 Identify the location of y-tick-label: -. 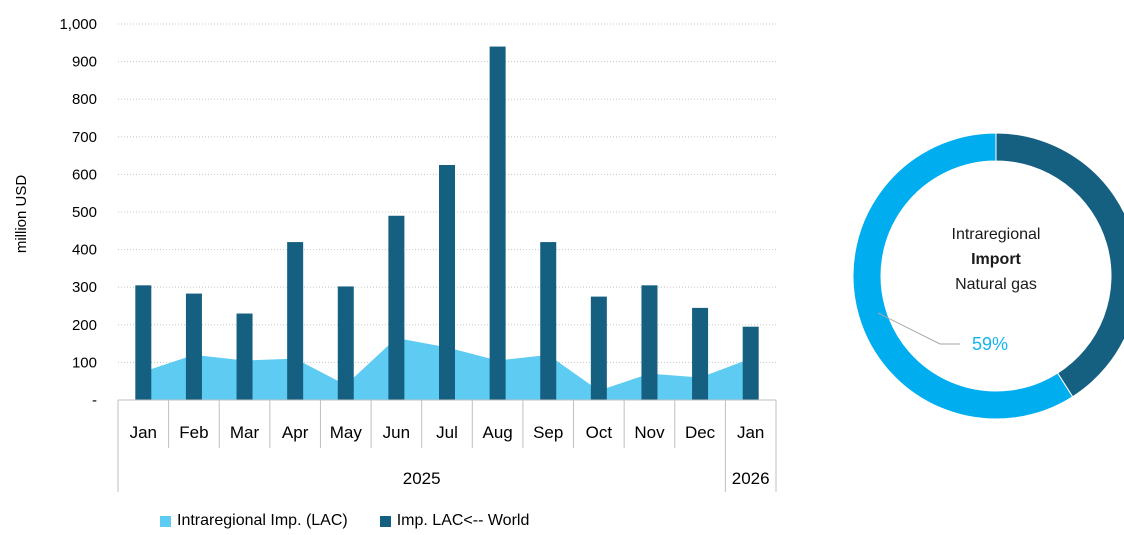
(94, 400).